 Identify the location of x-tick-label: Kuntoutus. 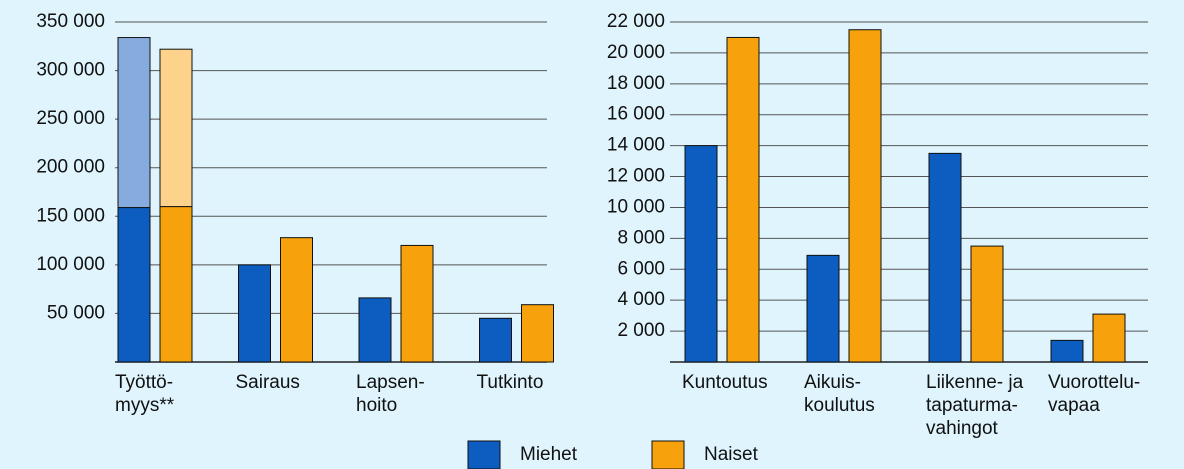
(725, 382).